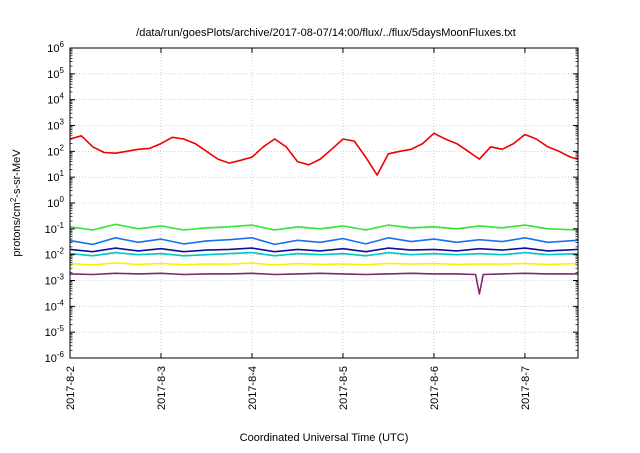  Describe the element at coordinates (55, 280) in the screenshot. I see `y-tick-label: 10⁻³` at that location.